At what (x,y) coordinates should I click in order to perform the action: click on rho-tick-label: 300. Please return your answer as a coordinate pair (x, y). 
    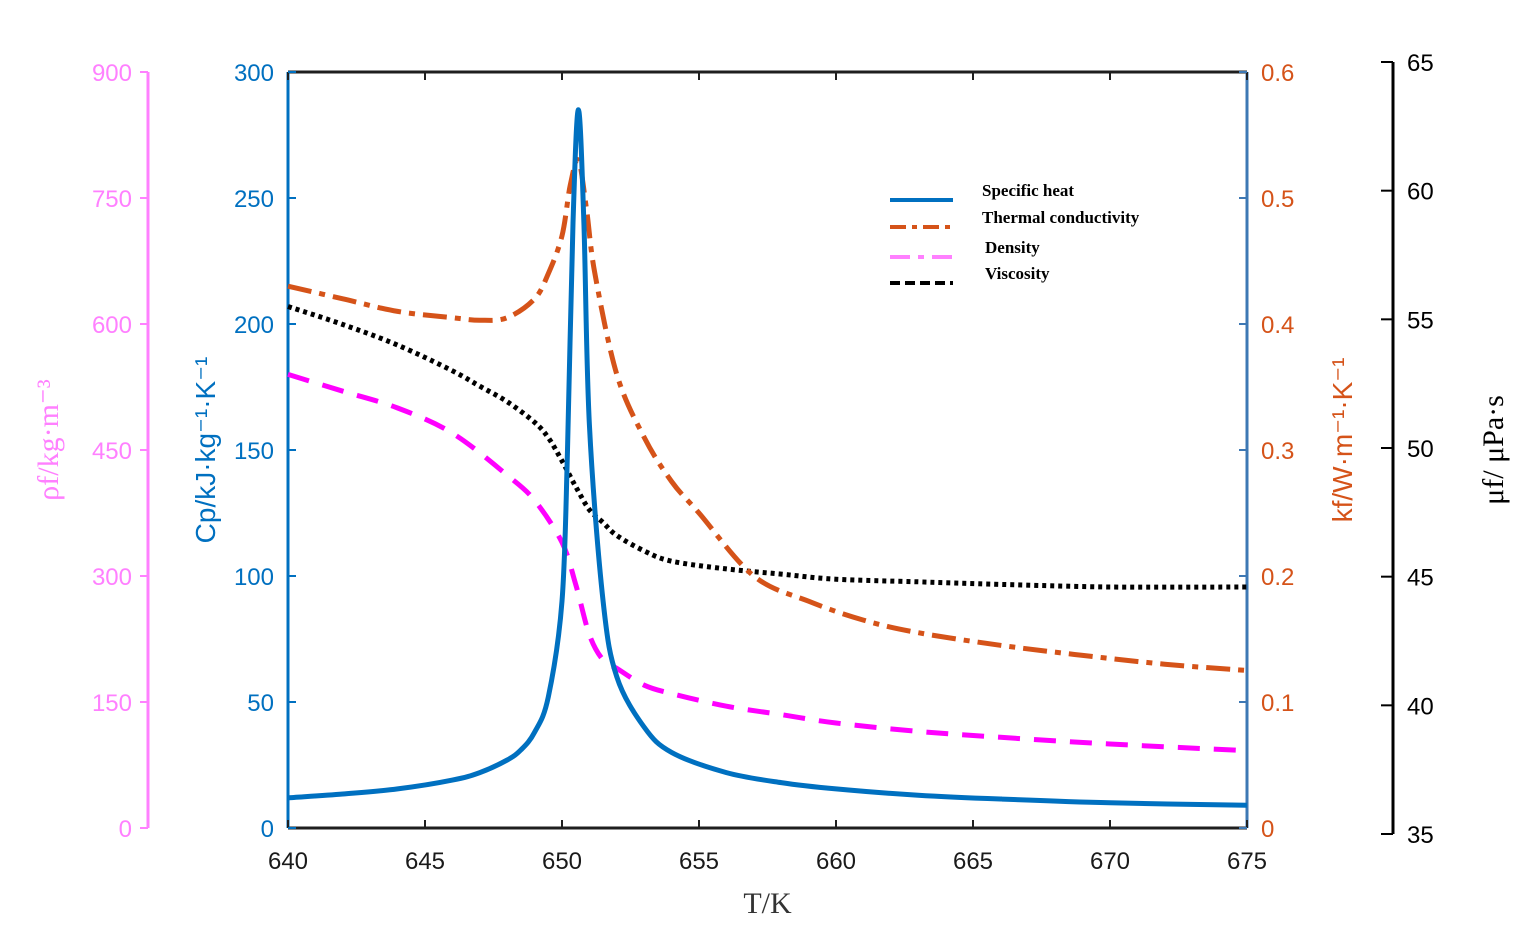
    Looking at the image, I should click on (112, 577).